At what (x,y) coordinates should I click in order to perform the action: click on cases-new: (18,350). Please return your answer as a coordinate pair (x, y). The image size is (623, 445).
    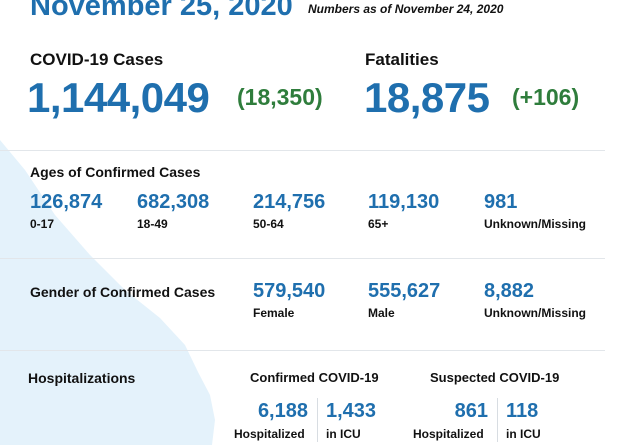
    Looking at the image, I should click on (280, 97).